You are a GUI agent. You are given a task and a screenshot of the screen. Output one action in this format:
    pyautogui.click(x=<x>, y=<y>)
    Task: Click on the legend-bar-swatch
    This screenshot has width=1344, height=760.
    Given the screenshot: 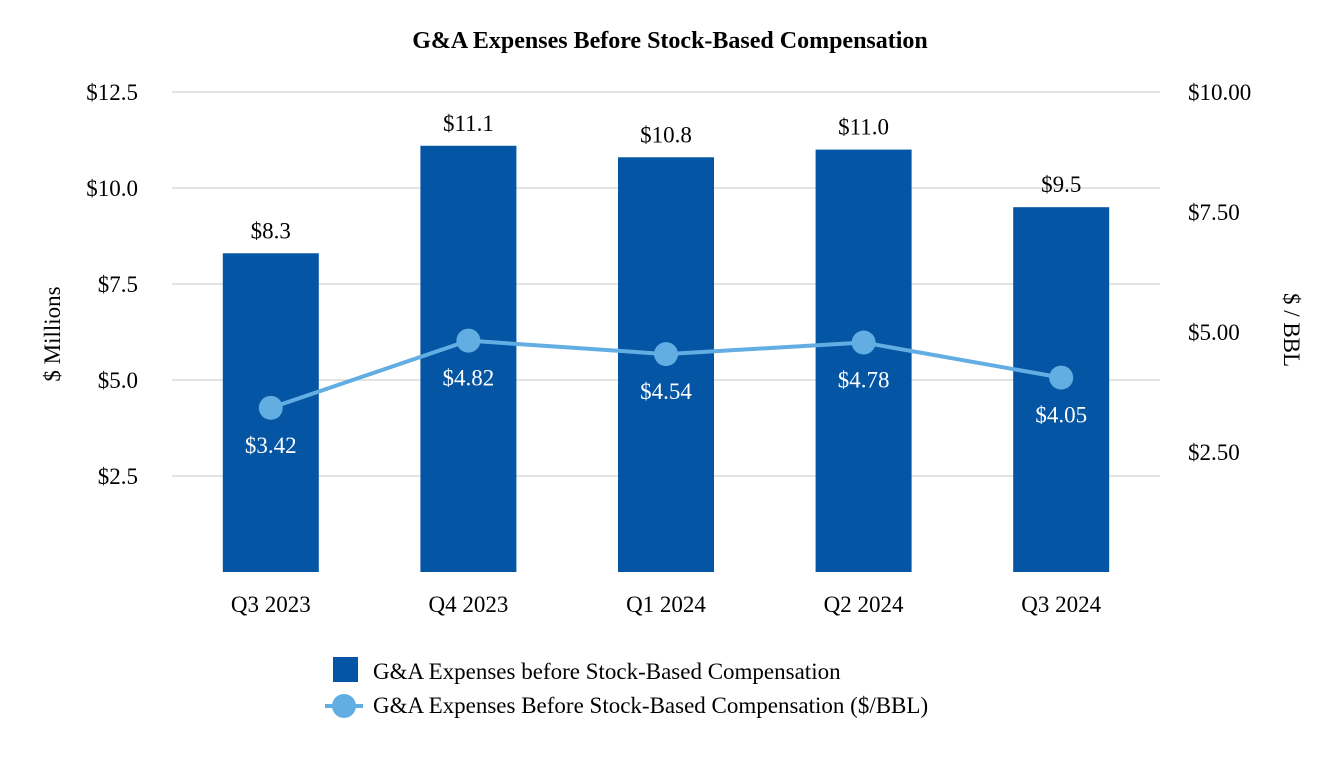 What is the action you would take?
    pyautogui.click(x=345, y=669)
    